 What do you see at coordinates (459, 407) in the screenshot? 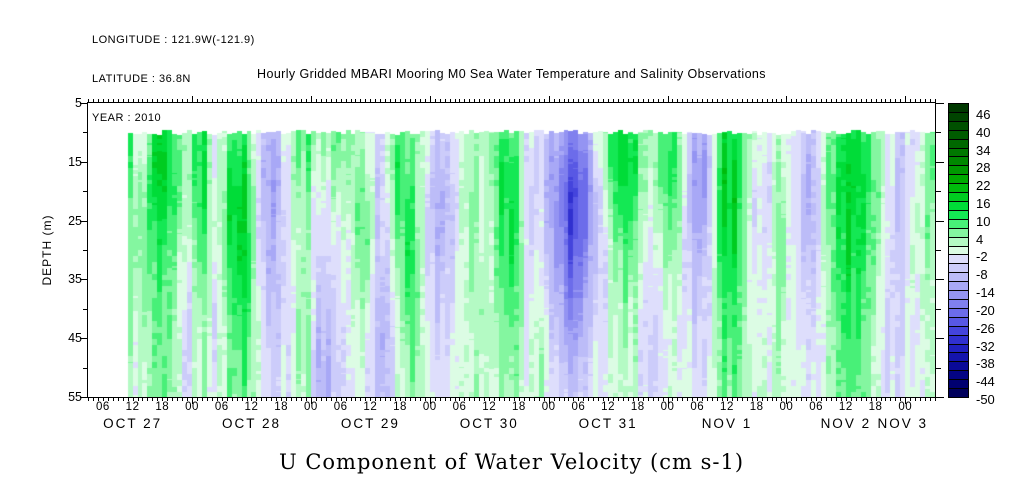
I see `x-tick-label: 06` at bounding box center [459, 407].